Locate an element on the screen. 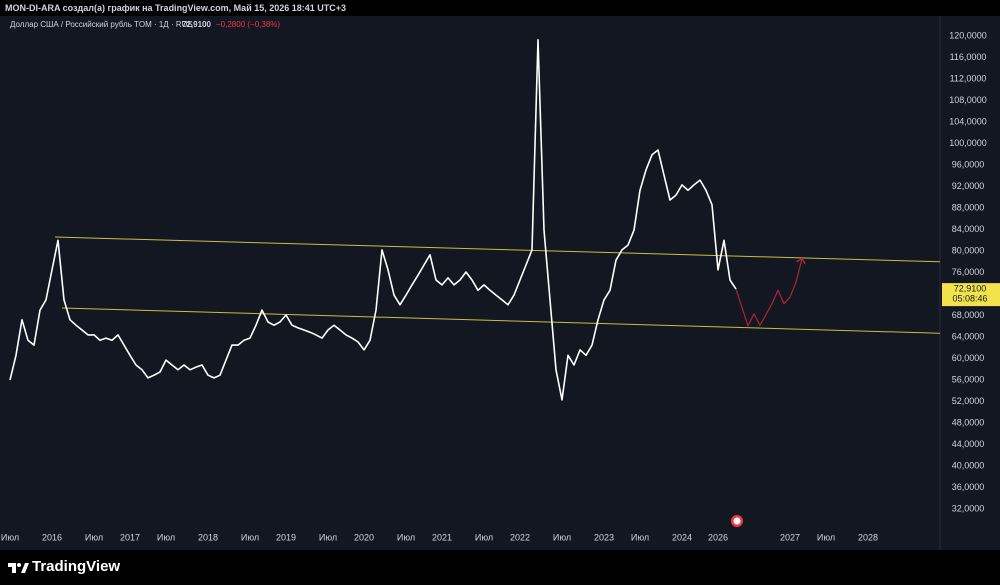 The image size is (1000, 585). y-tick-label: 104,0000 is located at coordinates (968, 121).